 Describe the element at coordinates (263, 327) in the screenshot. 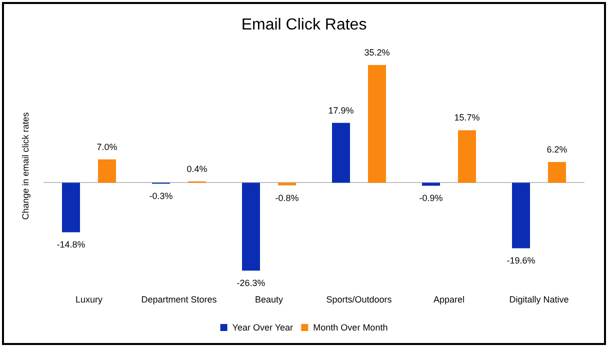

I see `legend-label: Year Over Year` at that location.